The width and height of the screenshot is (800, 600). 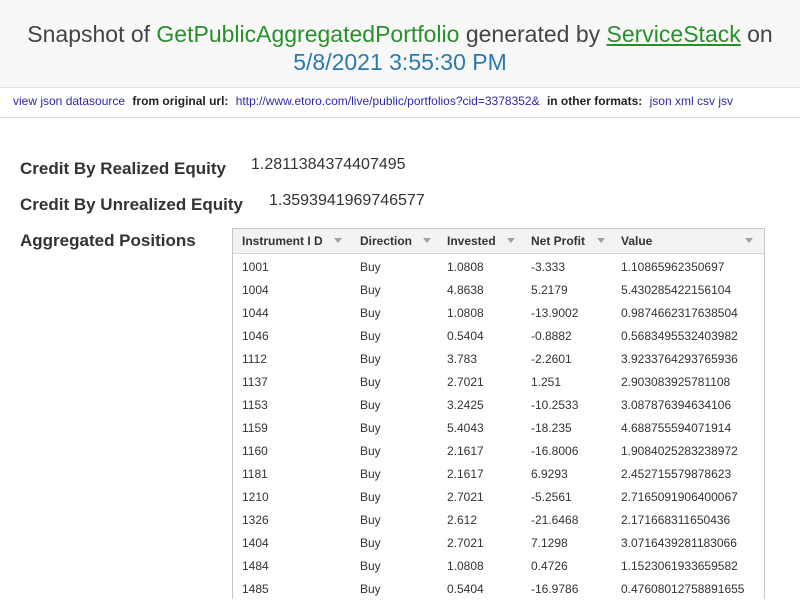 What do you see at coordinates (679, 497) in the screenshot?
I see `cell-value: 2.7165091906400067` at bounding box center [679, 497].